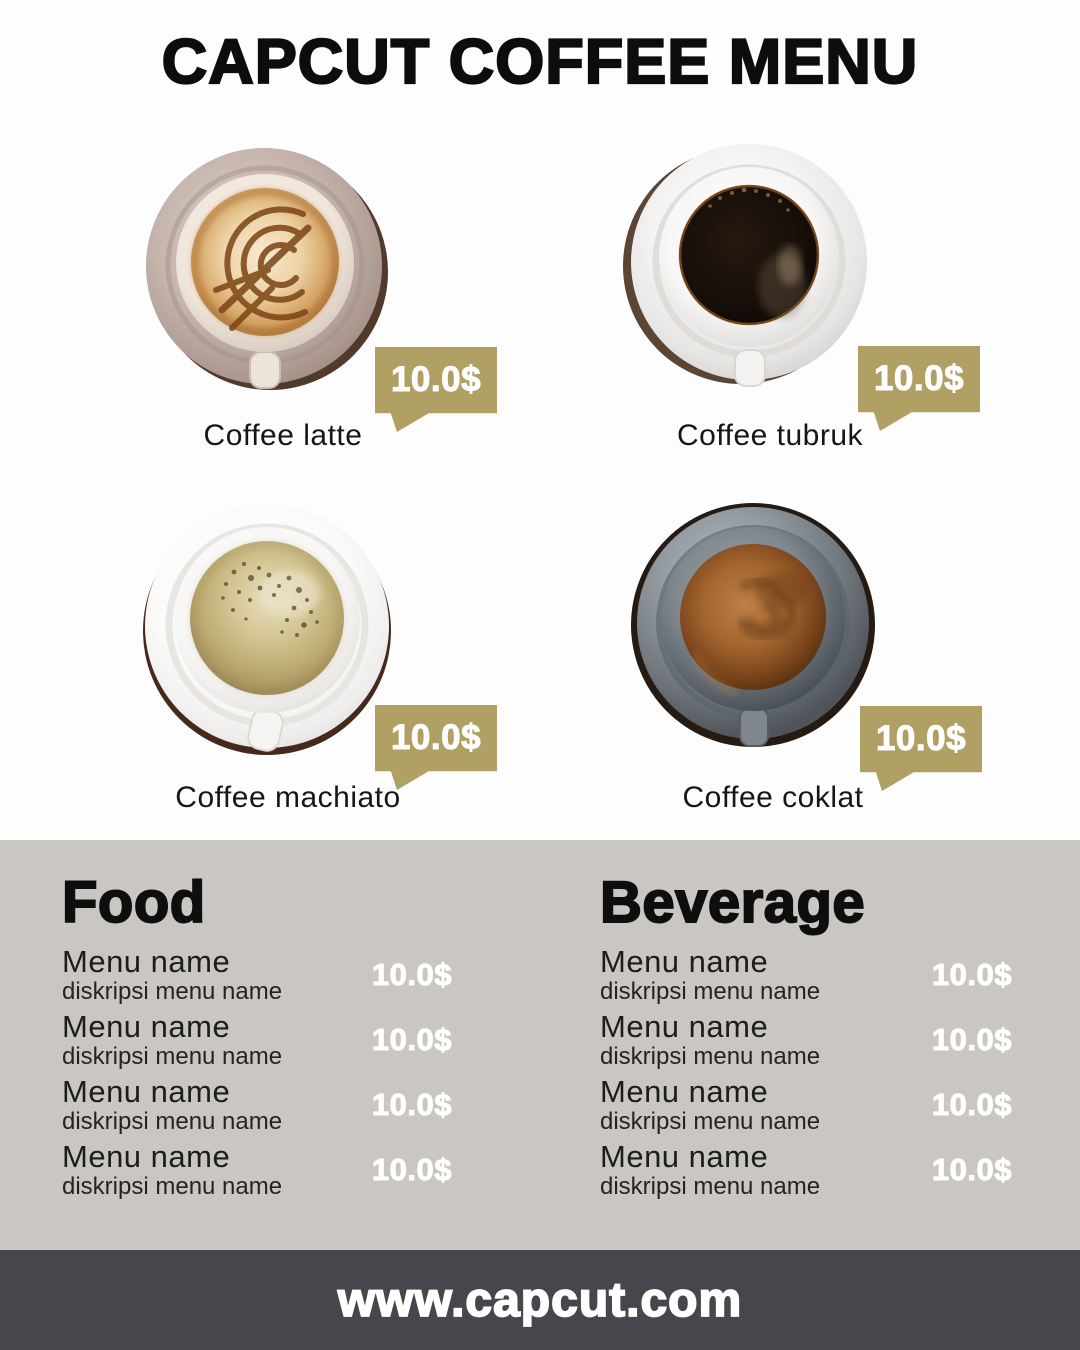  I want to click on machiato-cup-illustration, so click(267, 629).